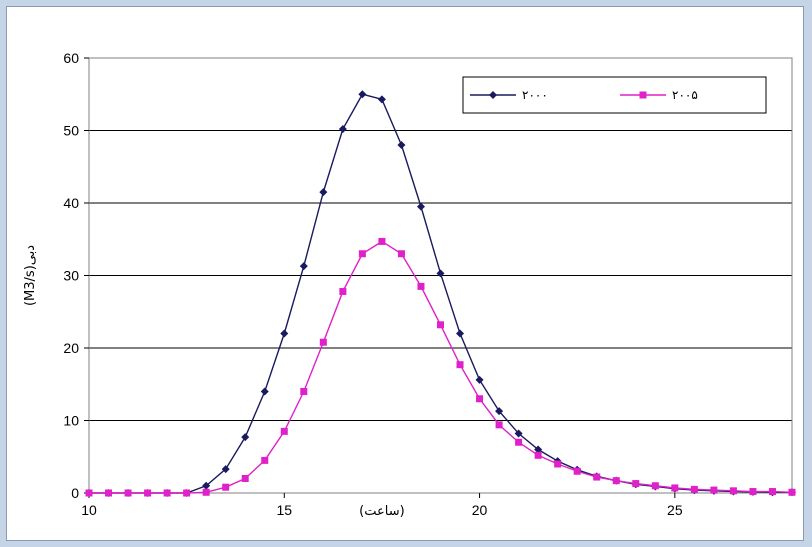 Image resolution: width=812 pixels, height=547 pixels. Describe the element at coordinates (71, 203) in the screenshot. I see `y-tick-label: 40` at that location.